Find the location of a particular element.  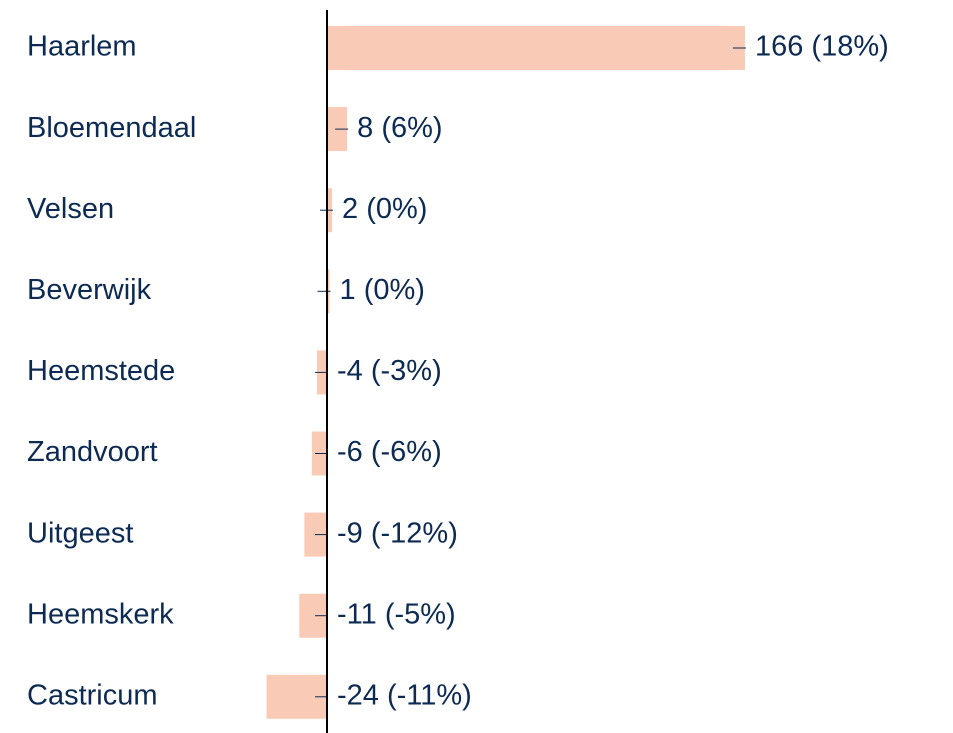

value-label: -11 (-5%) is located at coordinates (396, 614).